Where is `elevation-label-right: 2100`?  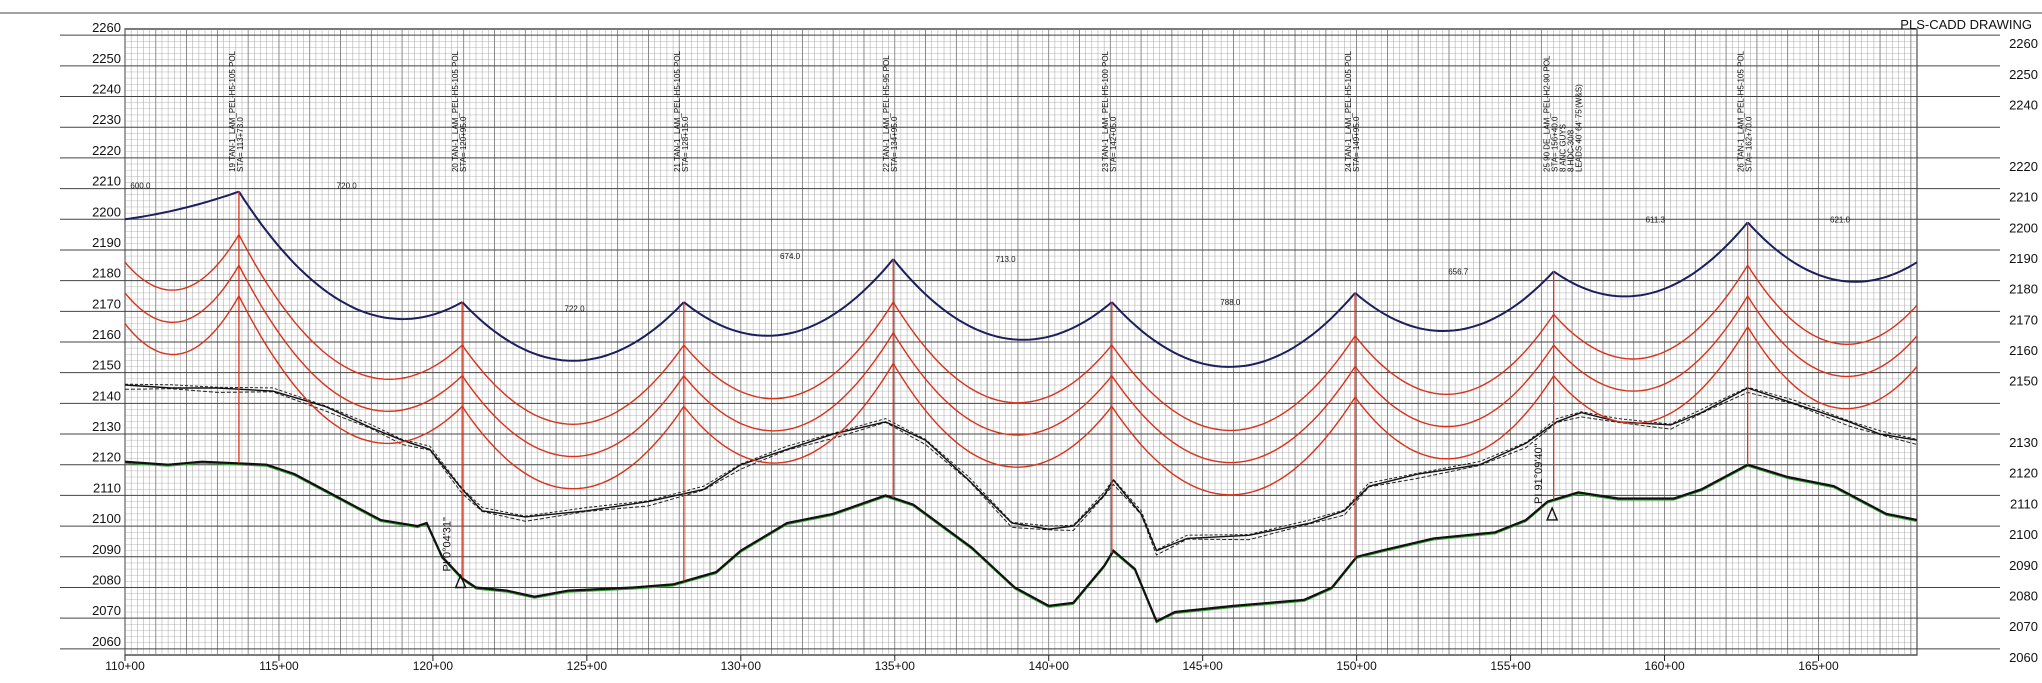 elevation-label-right: 2100 is located at coordinates (2023, 534).